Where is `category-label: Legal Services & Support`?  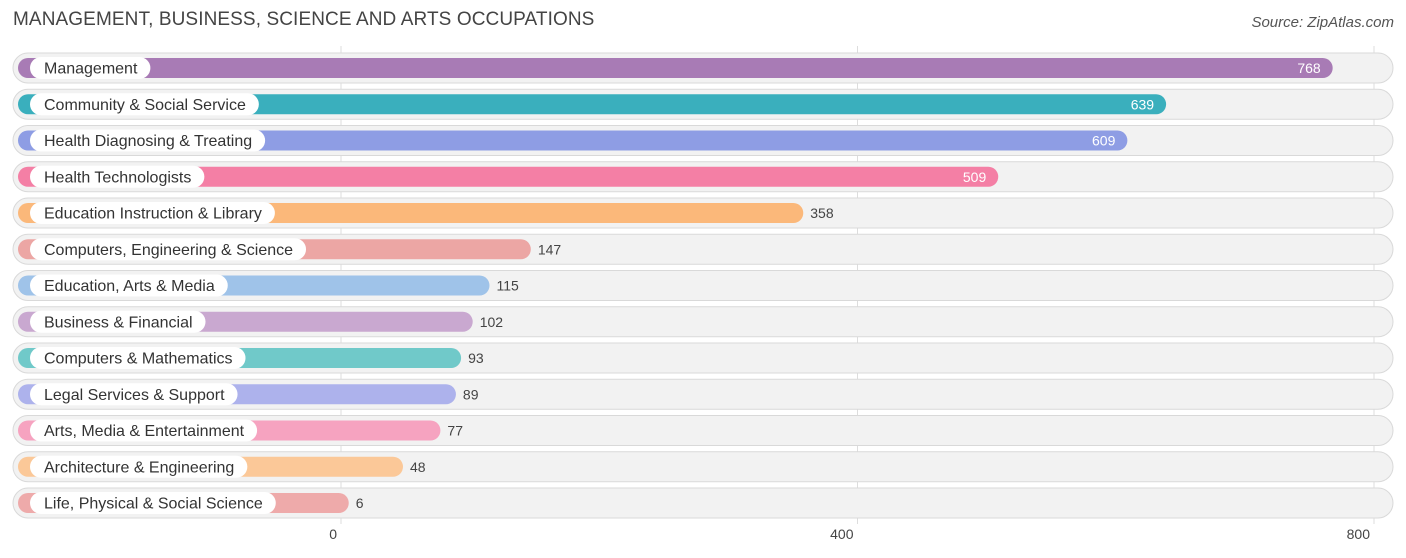 category-label: Legal Services & Support is located at coordinates (134, 395).